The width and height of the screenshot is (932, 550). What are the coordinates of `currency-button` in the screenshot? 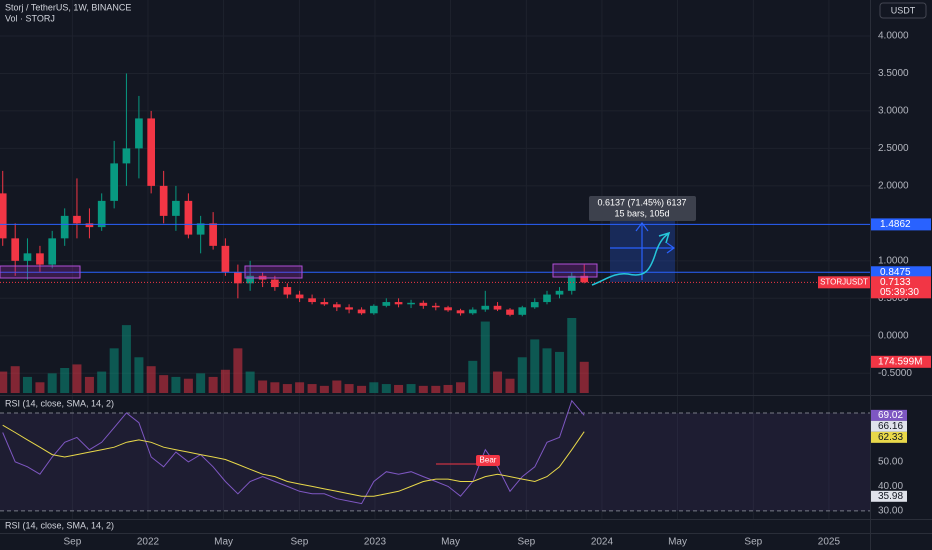 It's located at (903, 10).